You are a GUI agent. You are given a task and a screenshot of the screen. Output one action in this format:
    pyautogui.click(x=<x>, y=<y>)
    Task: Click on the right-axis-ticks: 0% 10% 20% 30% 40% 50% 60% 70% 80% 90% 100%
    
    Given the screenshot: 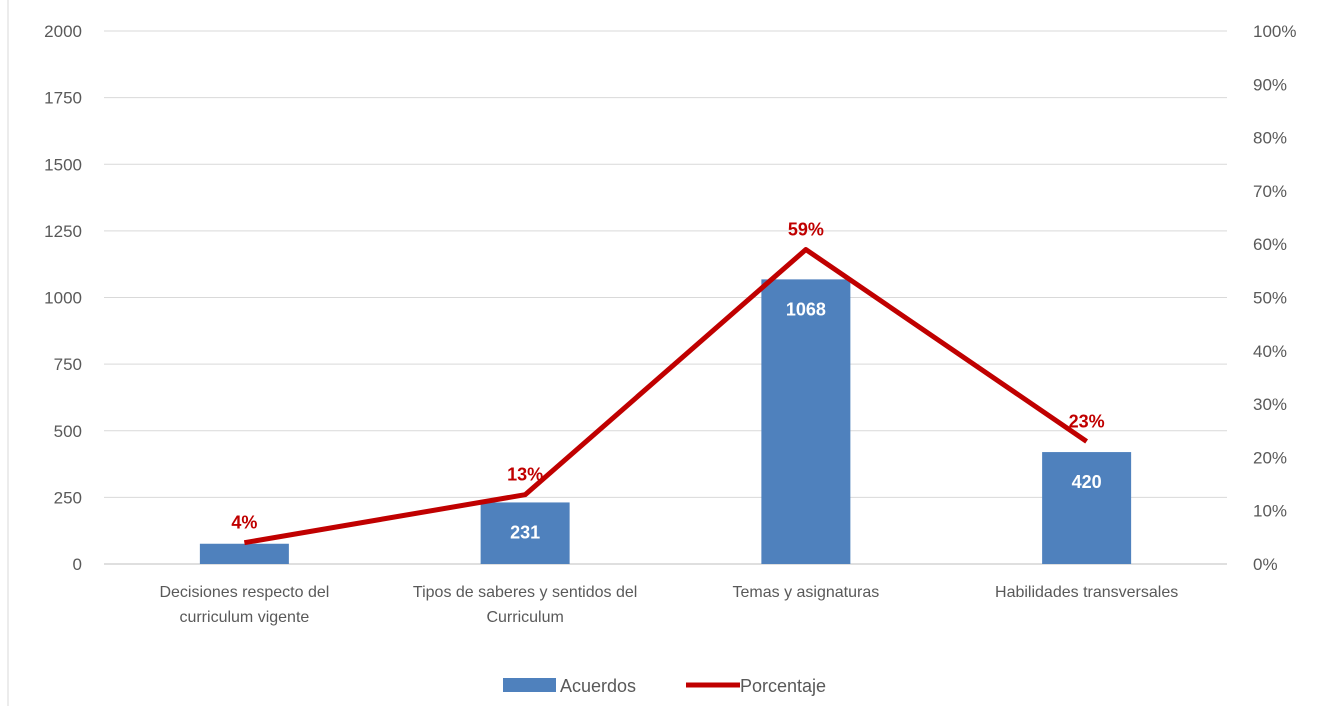 What is the action you would take?
    pyautogui.click(x=1274, y=298)
    